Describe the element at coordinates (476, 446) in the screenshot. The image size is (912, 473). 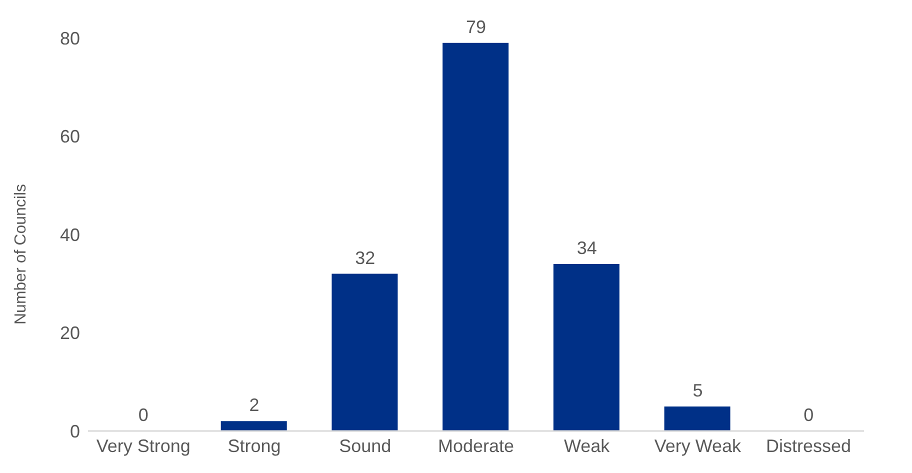
I see `x-tick-label: Moderate` at that location.